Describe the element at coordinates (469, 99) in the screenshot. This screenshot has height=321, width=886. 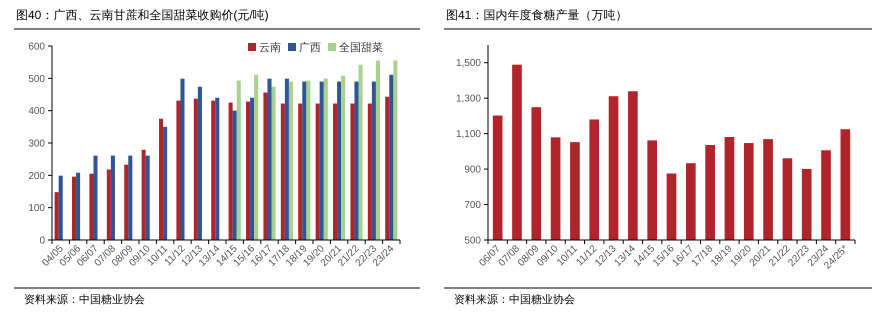
I see `y-tick-label: 1,300` at that location.